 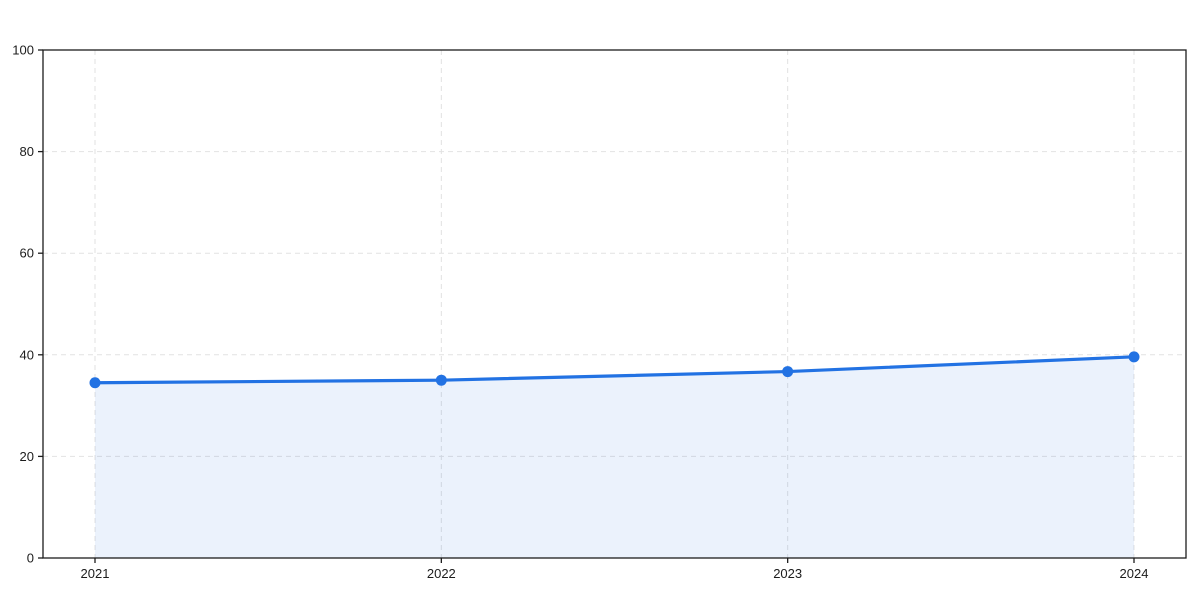 What do you see at coordinates (95, 383) in the screenshot?
I see `data-point-2021` at bounding box center [95, 383].